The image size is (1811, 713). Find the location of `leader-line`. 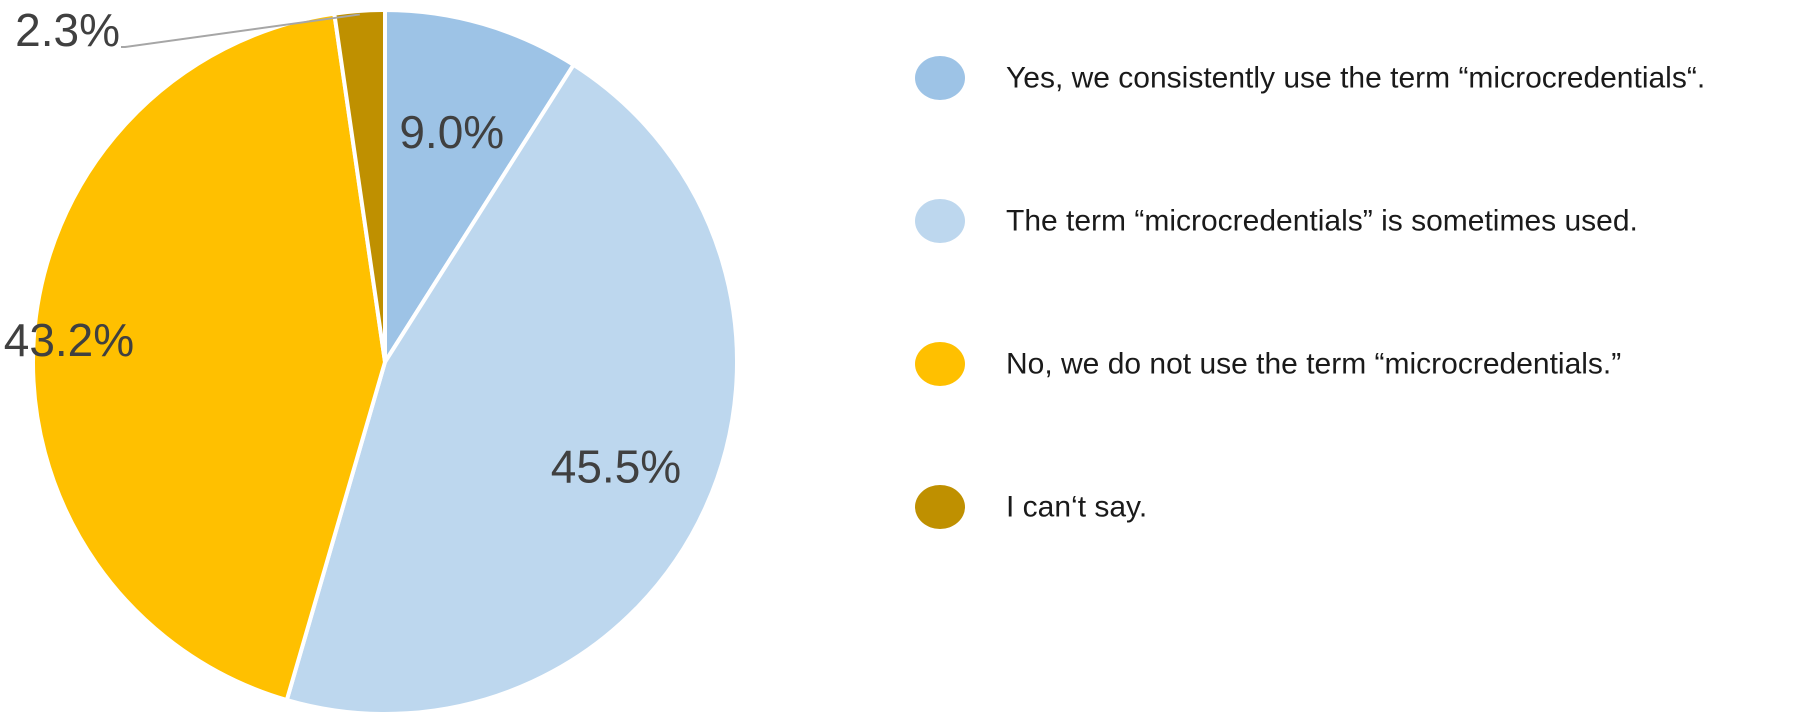

leader-line is located at coordinates (240, 30).